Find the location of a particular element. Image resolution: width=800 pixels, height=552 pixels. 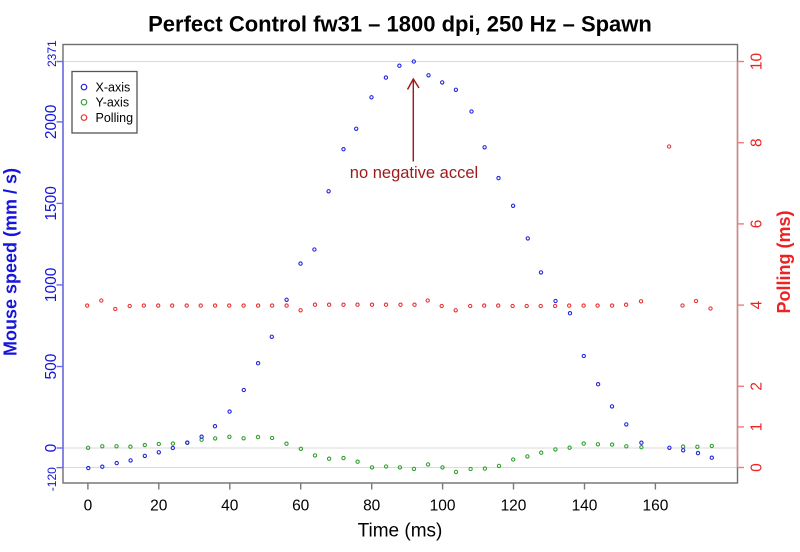

svg-text: 120 is located at coordinates (514, 506).